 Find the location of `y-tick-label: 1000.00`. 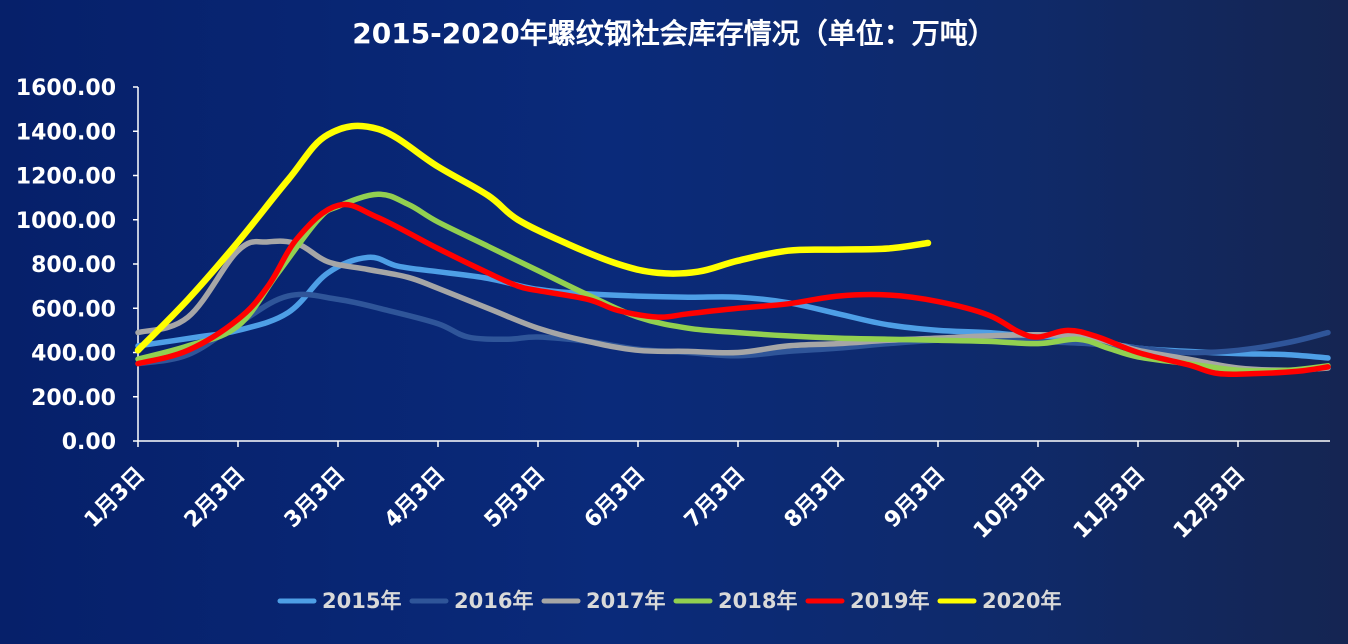

y-tick-label: 1000.00 is located at coordinates (66, 221).